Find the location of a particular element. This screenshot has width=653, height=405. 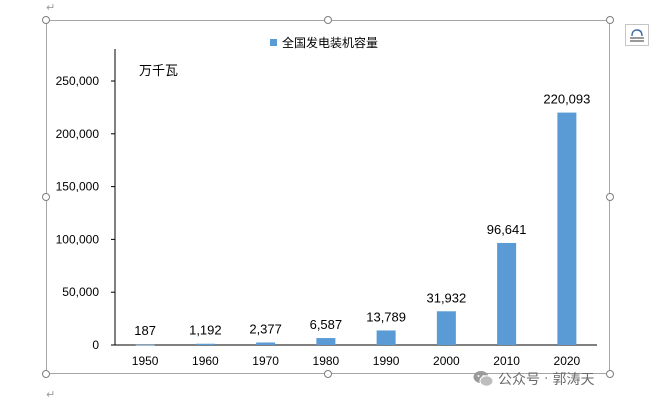

x-tick-label: 1970 is located at coordinates (265, 361).